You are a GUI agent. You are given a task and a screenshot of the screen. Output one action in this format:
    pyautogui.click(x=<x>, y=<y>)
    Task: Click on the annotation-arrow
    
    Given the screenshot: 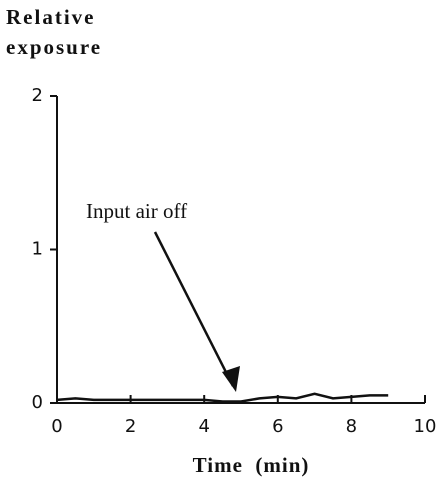 What is the action you would take?
    pyautogui.click(x=194, y=309)
    